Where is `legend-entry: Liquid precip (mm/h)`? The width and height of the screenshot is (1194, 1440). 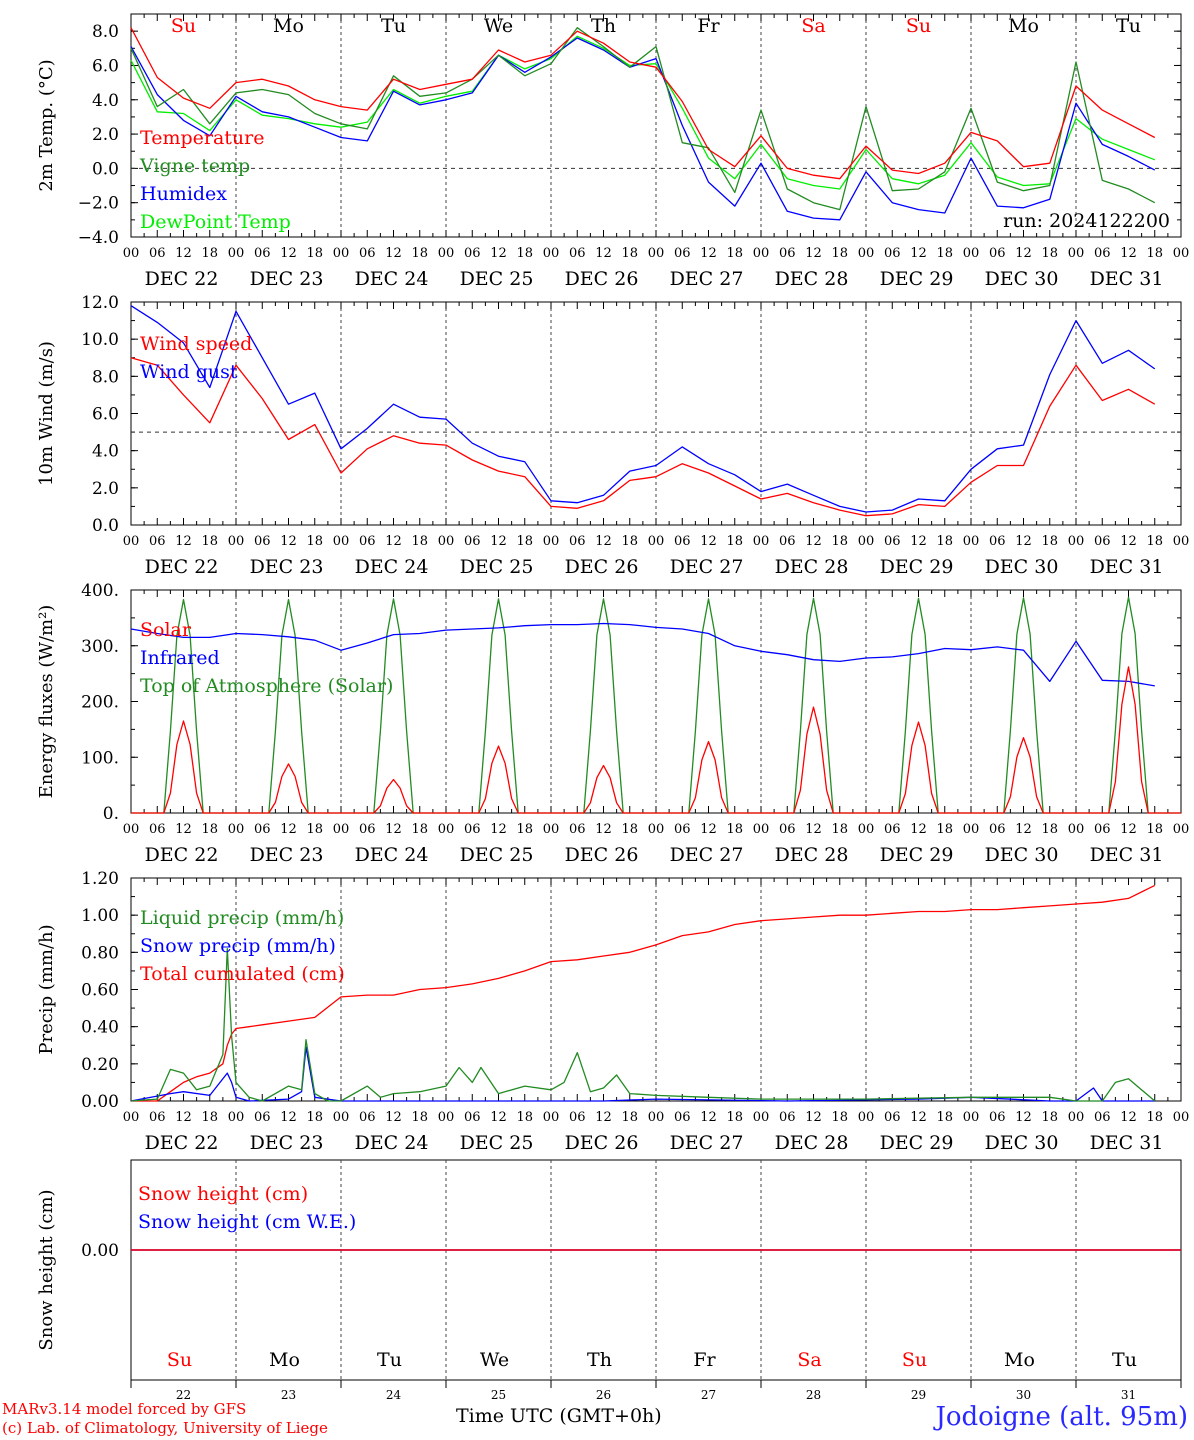
legend-entry: Liquid precip (mm/h) is located at coordinates (242, 918).